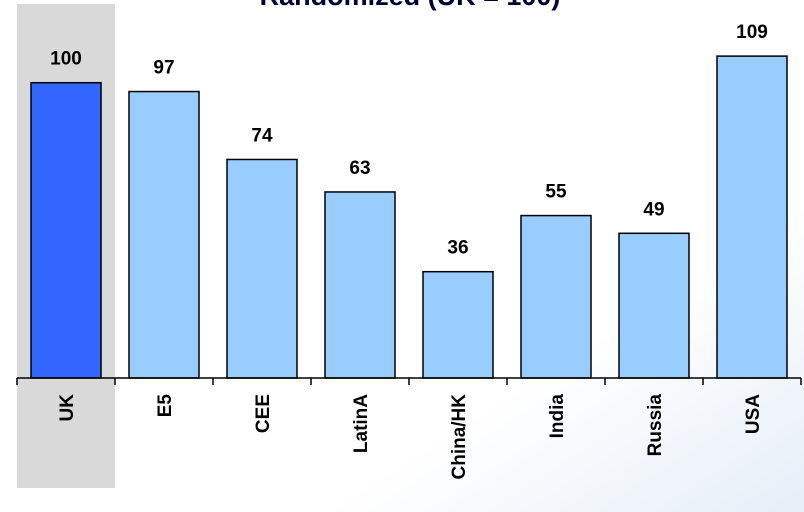 The width and height of the screenshot is (804, 512). Describe the element at coordinates (753, 414) in the screenshot. I see `x-tick-label: USA` at that location.